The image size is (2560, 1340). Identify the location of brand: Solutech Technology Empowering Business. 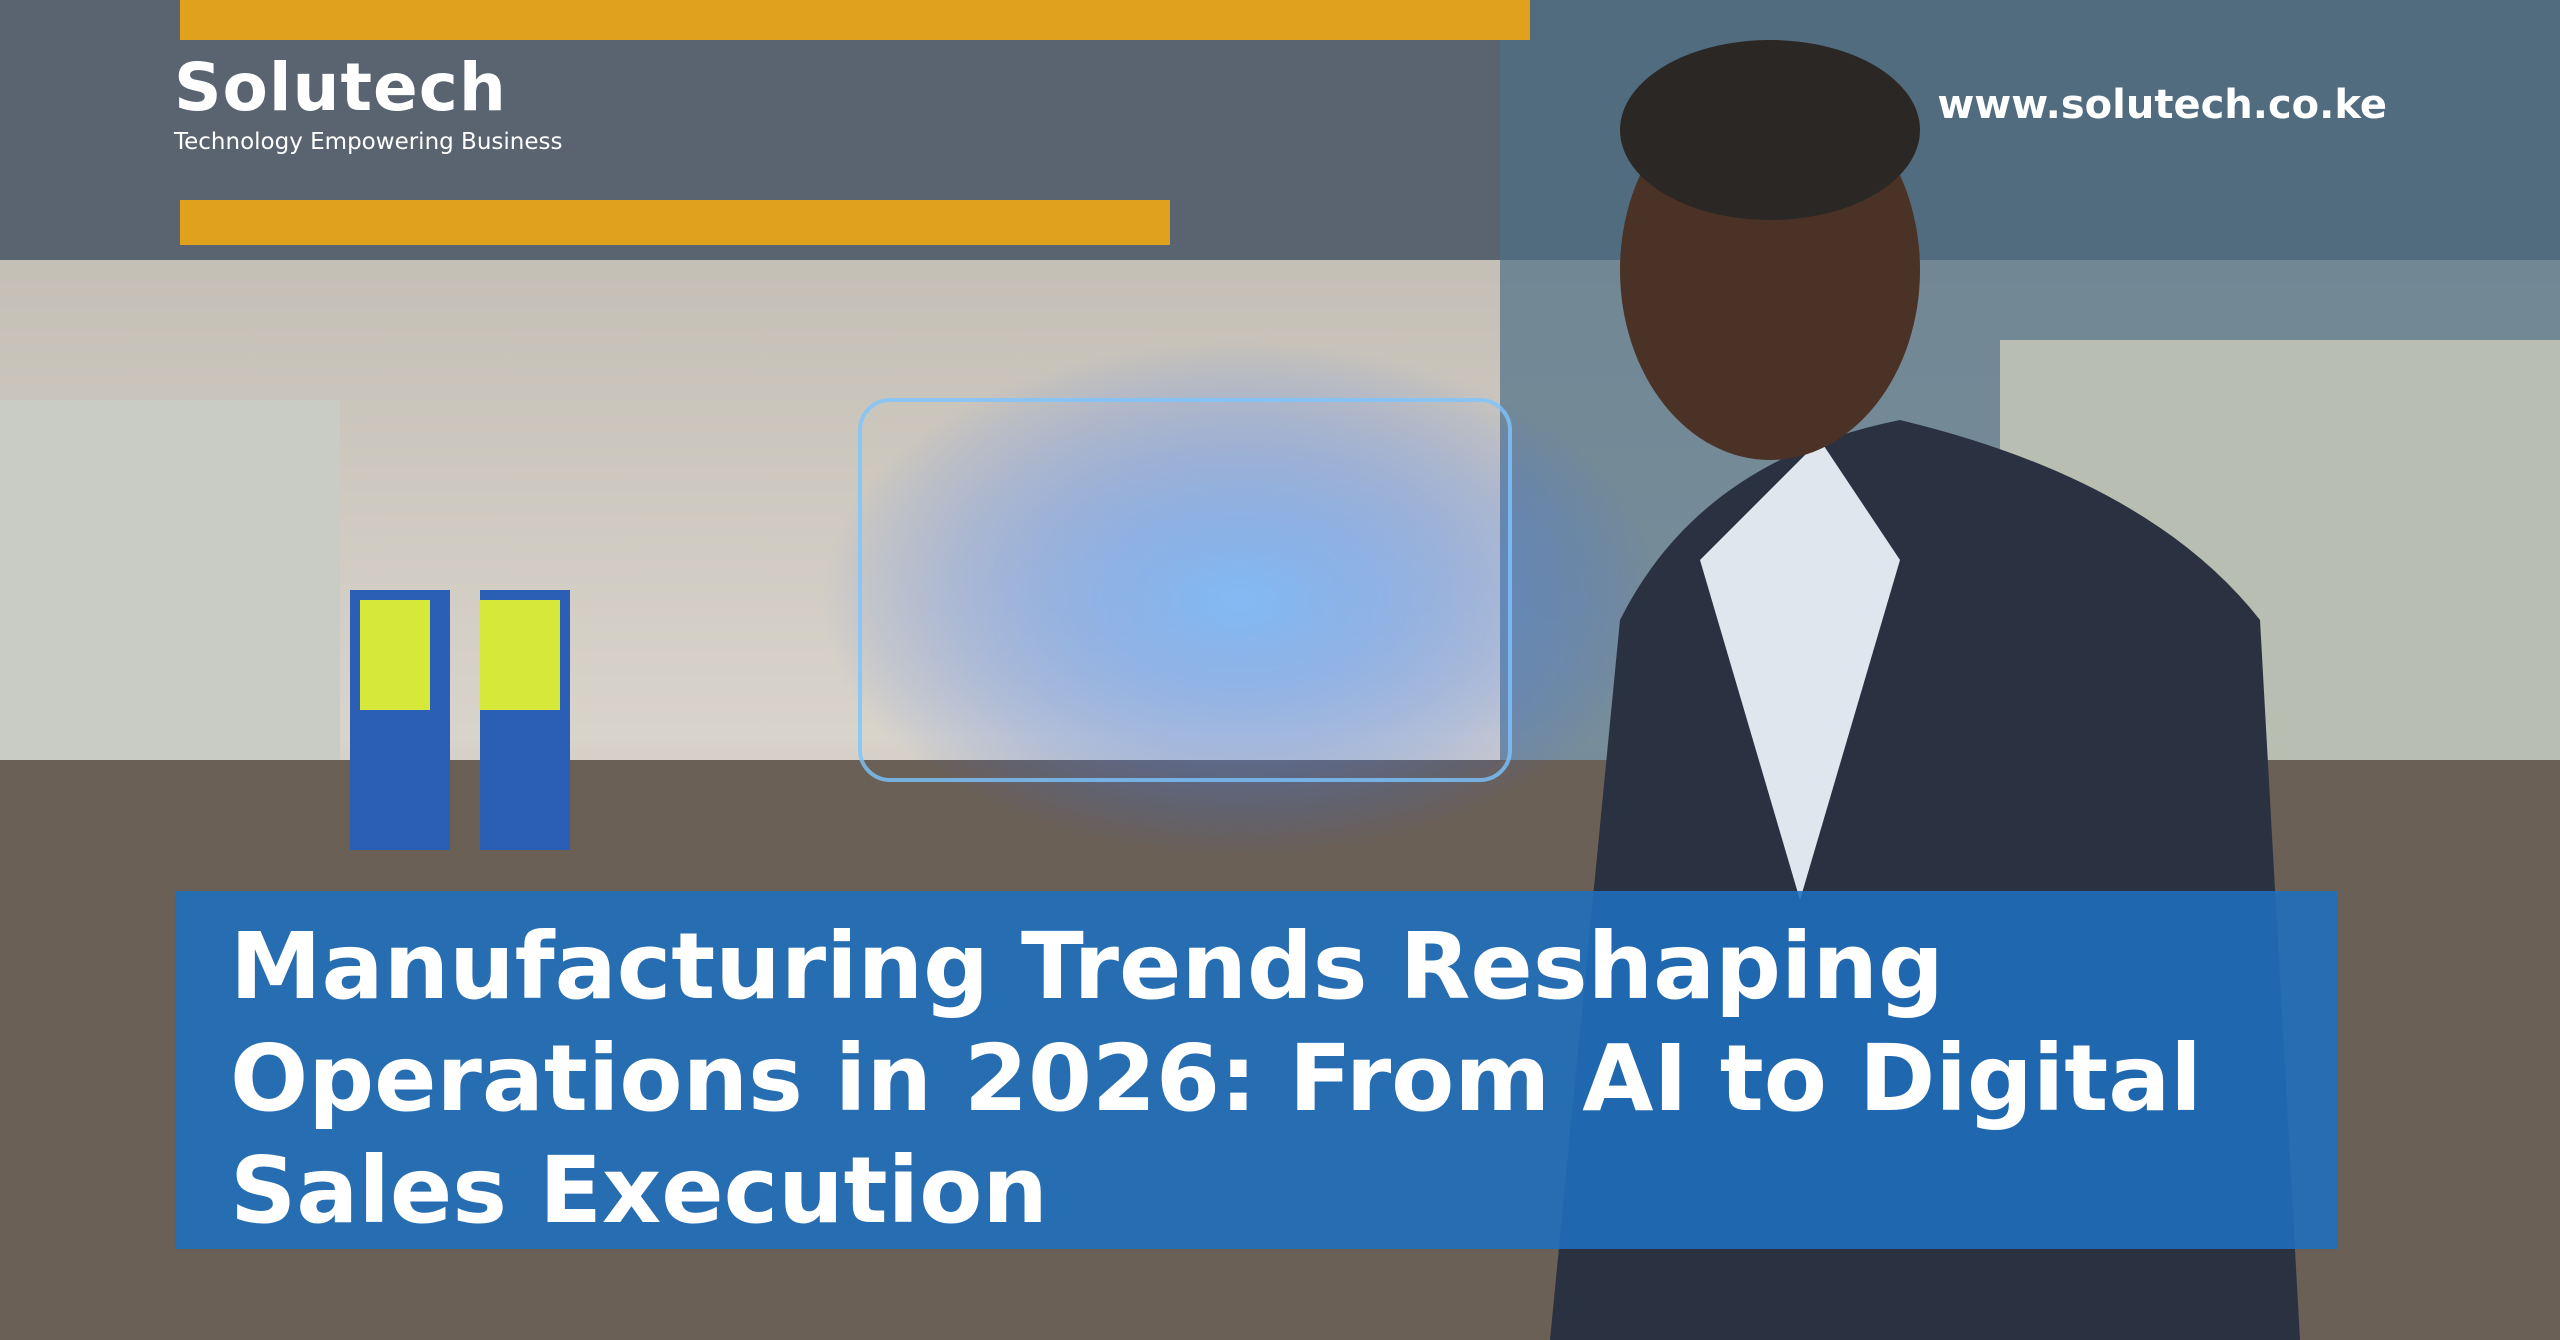
(368, 102).